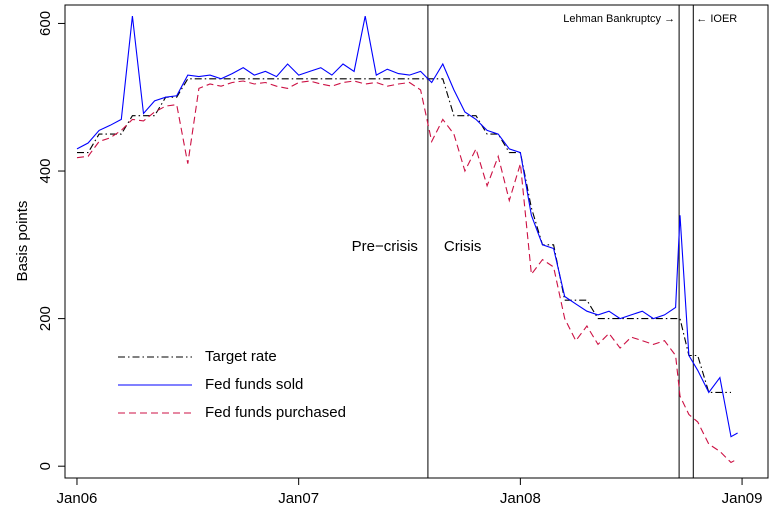  I want to click on x-tick-label: Jan06, so click(77, 498).